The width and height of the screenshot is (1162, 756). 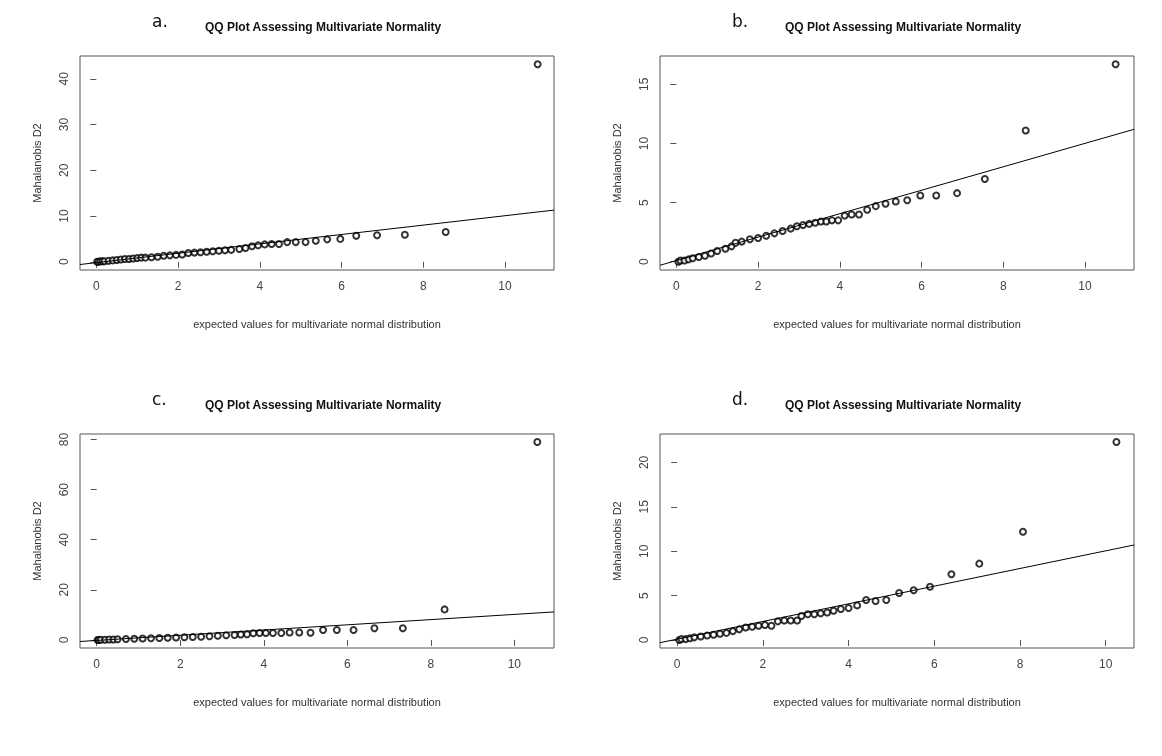 I want to click on text: d., so click(x=740, y=398).